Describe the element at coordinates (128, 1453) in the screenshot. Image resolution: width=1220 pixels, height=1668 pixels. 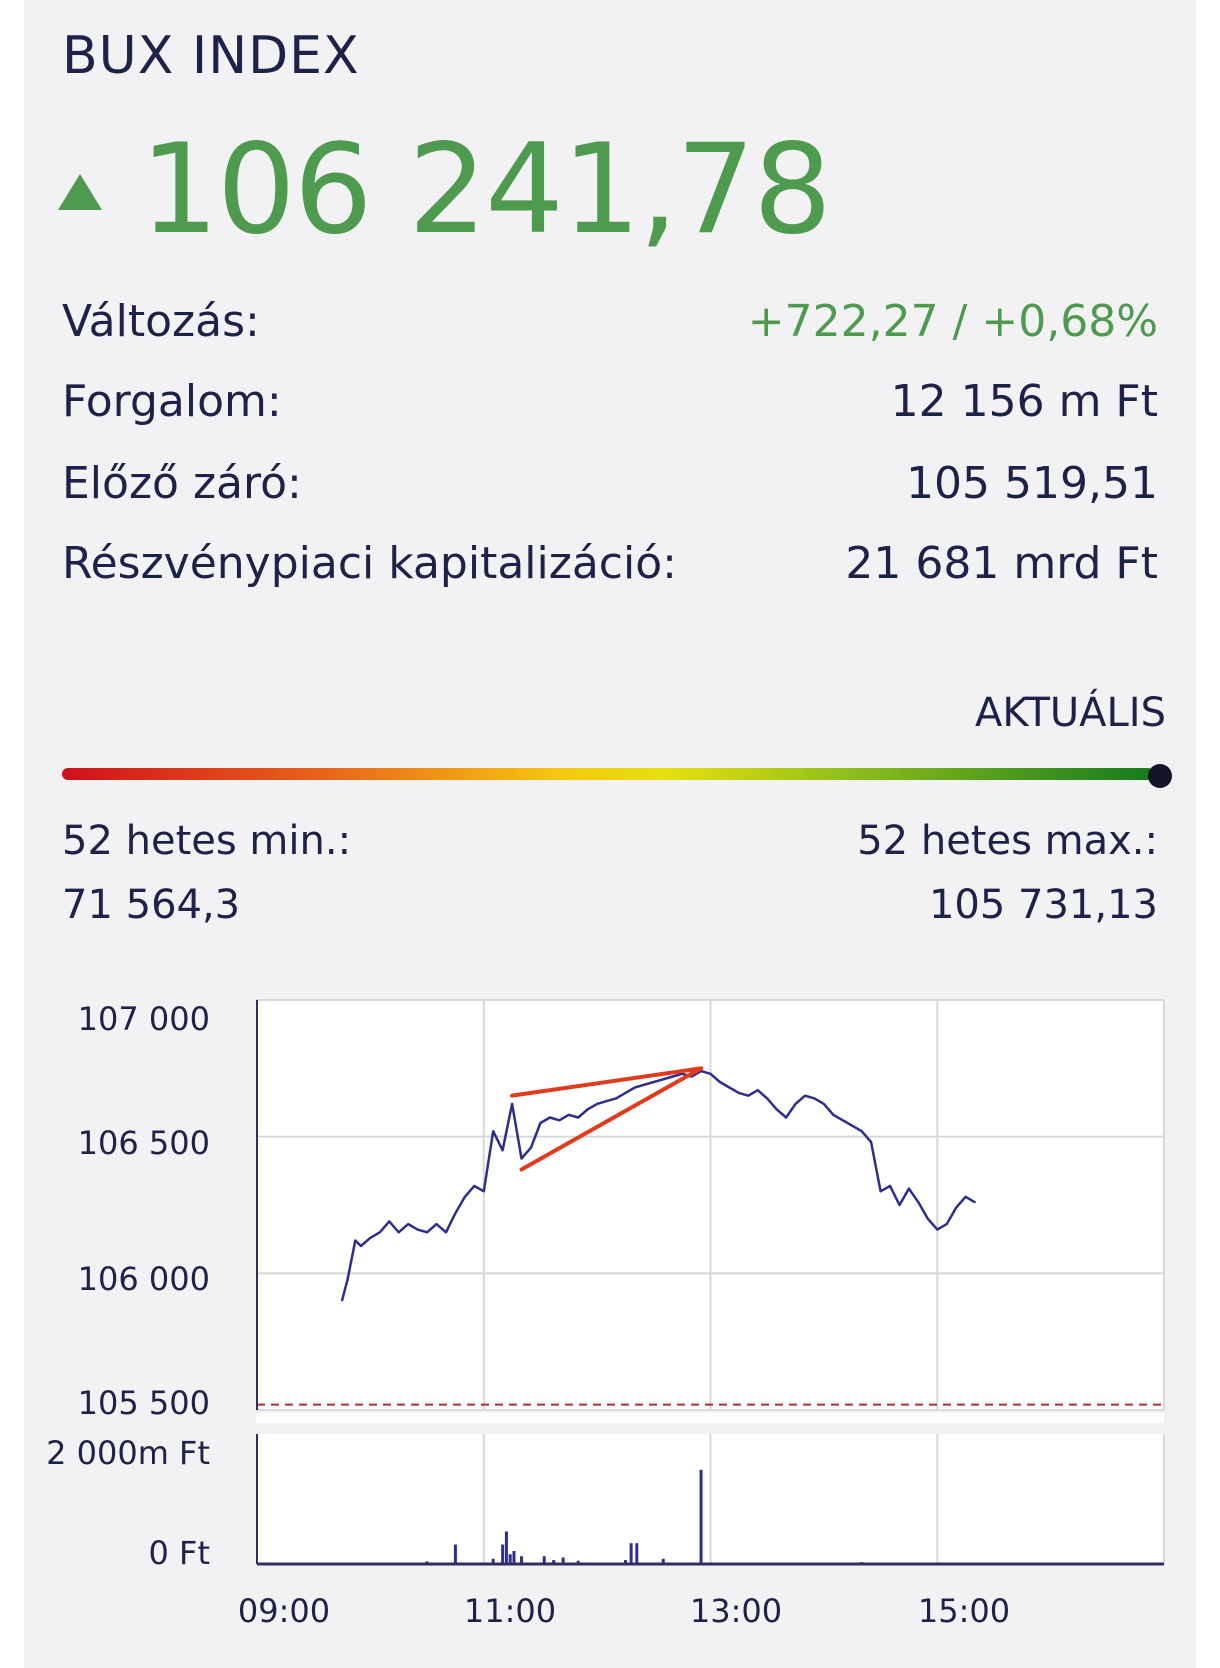
I see `volume-tick-label: 2 000m Ft` at that location.